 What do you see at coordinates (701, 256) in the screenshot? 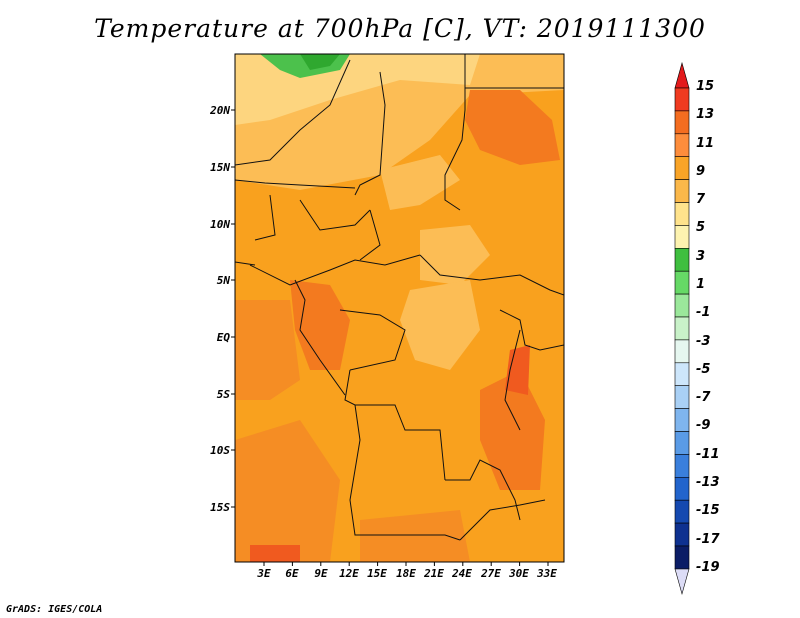
I see `colorbar-label: 3` at bounding box center [701, 256].